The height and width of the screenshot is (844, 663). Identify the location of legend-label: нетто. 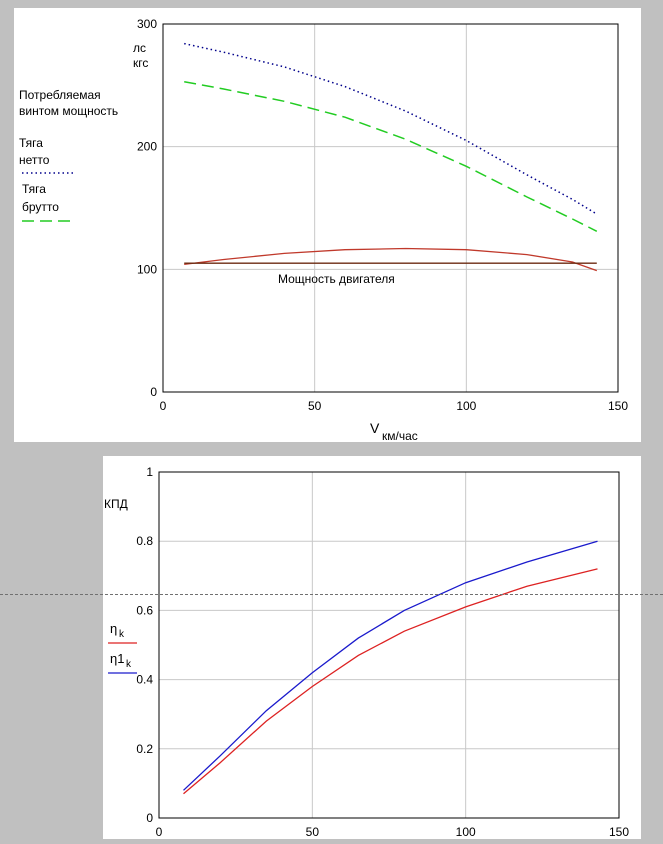
(34, 160).